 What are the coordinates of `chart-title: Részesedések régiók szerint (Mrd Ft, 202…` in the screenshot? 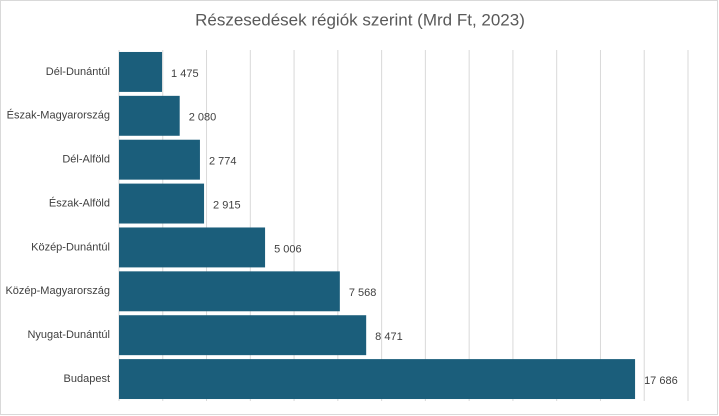 It's located at (360, 19).